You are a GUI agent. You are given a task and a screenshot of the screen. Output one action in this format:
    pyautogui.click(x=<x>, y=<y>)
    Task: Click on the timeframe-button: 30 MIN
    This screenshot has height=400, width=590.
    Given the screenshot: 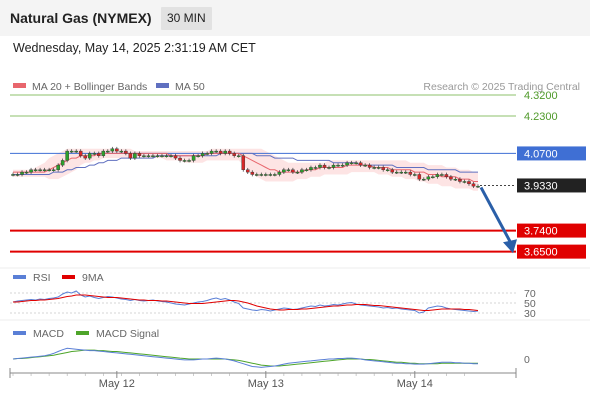 What is the action you would take?
    pyautogui.click(x=186, y=18)
    